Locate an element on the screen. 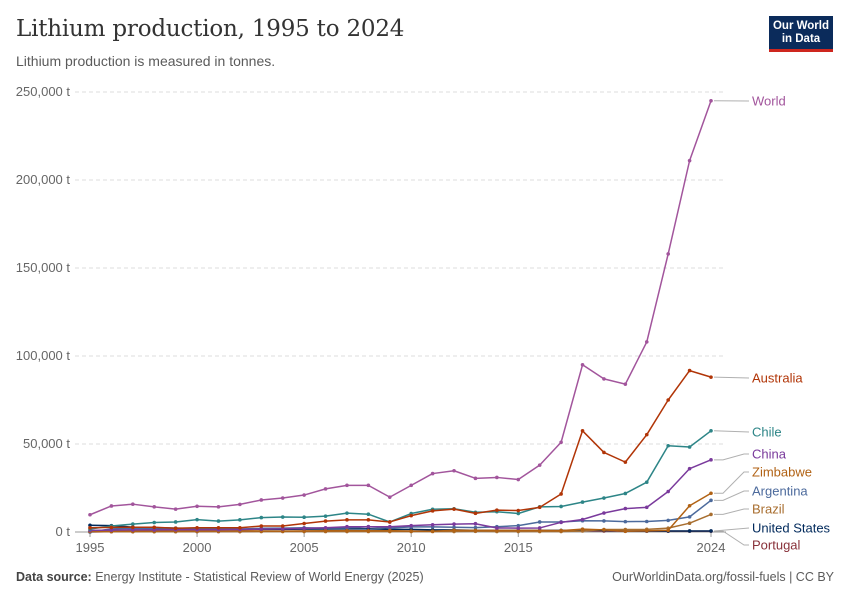 The image size is (850, 600). series-label-china: China is located at coordinates (769, 454).